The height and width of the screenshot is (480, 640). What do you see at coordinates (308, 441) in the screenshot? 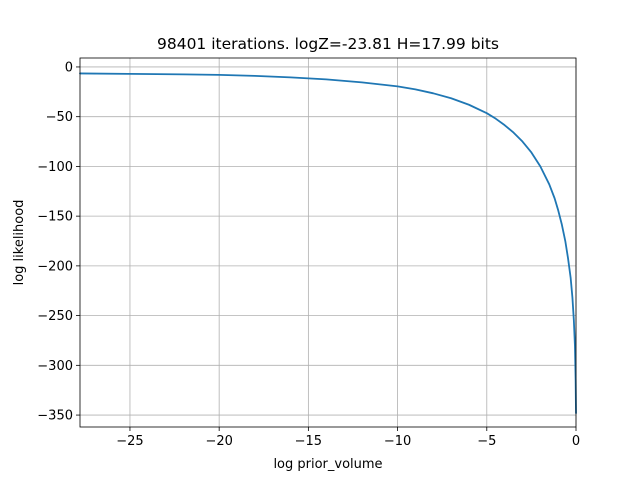
I see `x-tick-label: −15` at bounding box center [308, 441].